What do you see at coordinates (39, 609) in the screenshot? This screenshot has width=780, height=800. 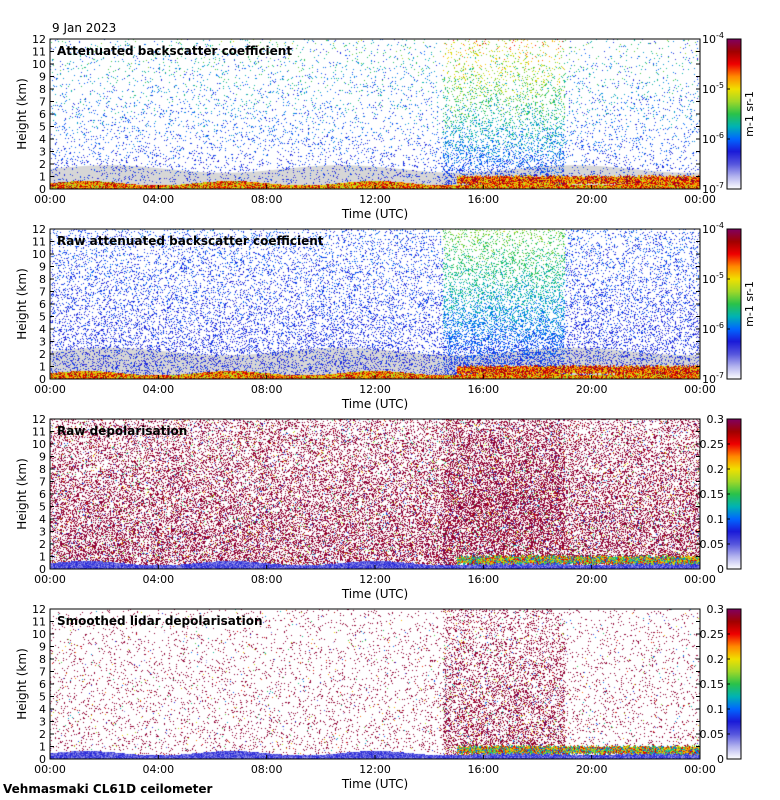 I see `y-tick-label: 12` at bounding box center [39, 609].